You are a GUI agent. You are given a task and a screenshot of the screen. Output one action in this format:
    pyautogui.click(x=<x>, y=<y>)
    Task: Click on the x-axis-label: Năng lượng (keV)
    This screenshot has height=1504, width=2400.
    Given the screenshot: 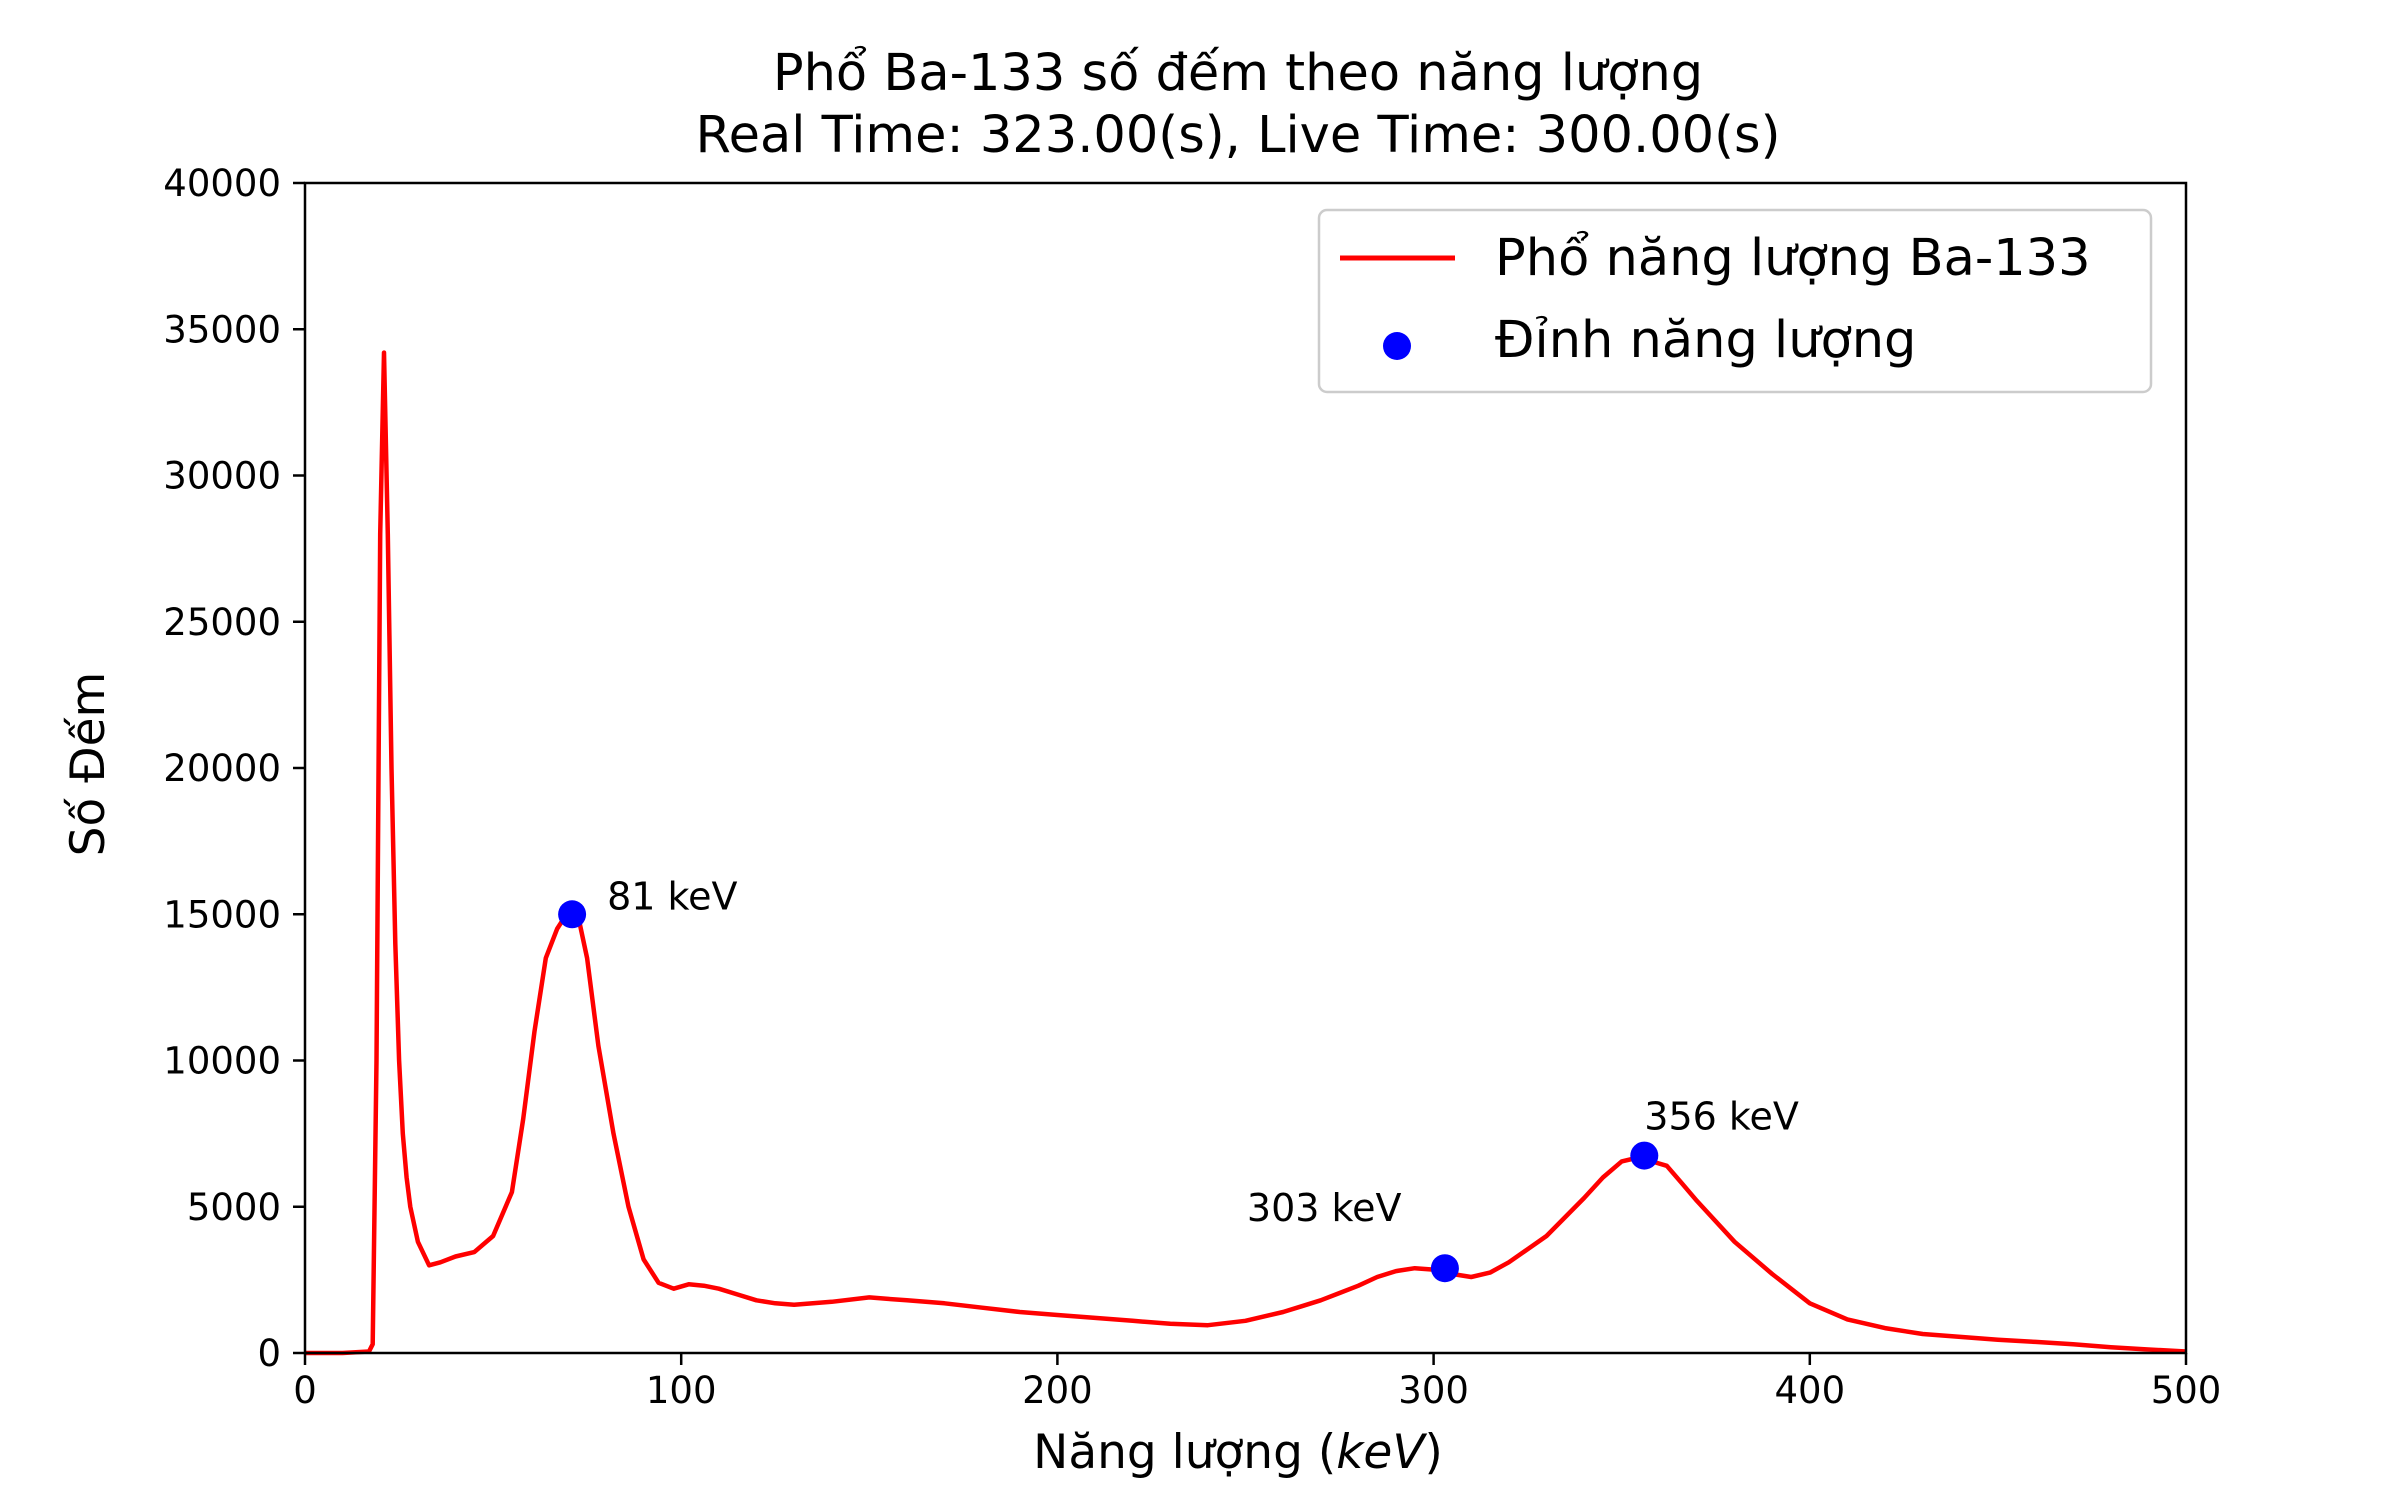 What is the action you would take?
    pyautogui.click(x=1238, y=1452)
    